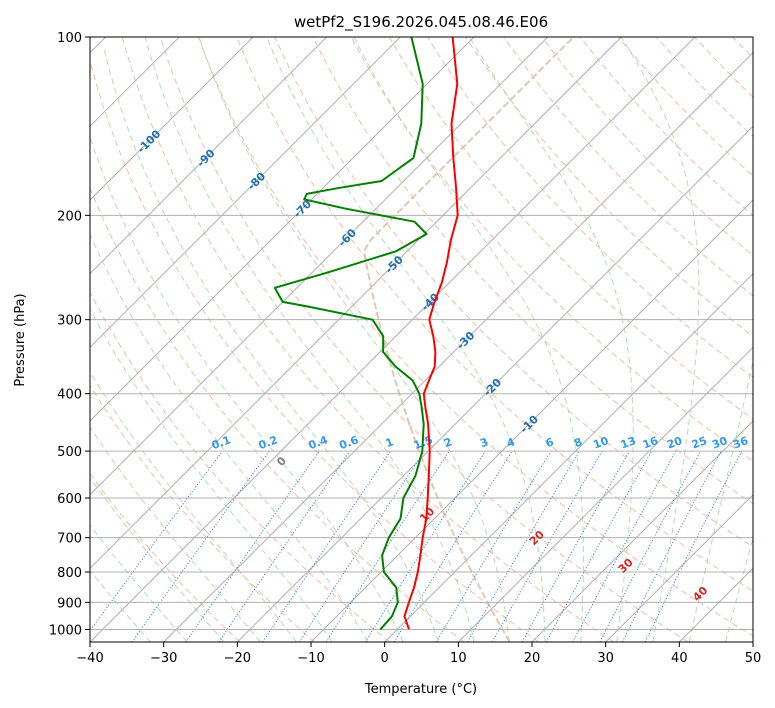  What do you see at coordinates (65, 630) in the screenshot?
I see `y-tick-label: 1000` at bounding box center [65, 630].